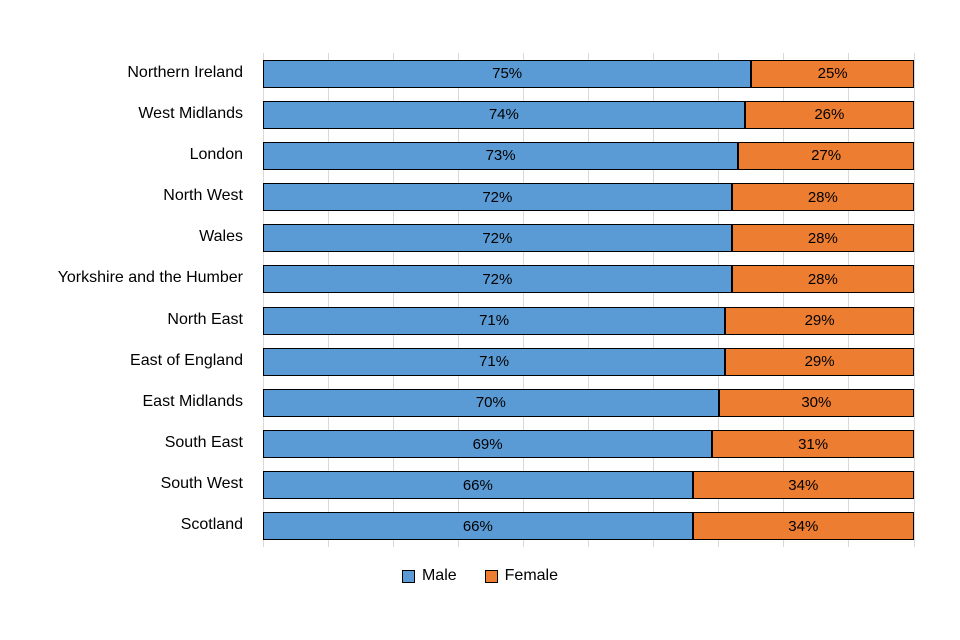 This screenshot has height=640, width=960. Describe the element at coordinates (203, 443) in the screenshot. I see `category-label: South East` at that location.